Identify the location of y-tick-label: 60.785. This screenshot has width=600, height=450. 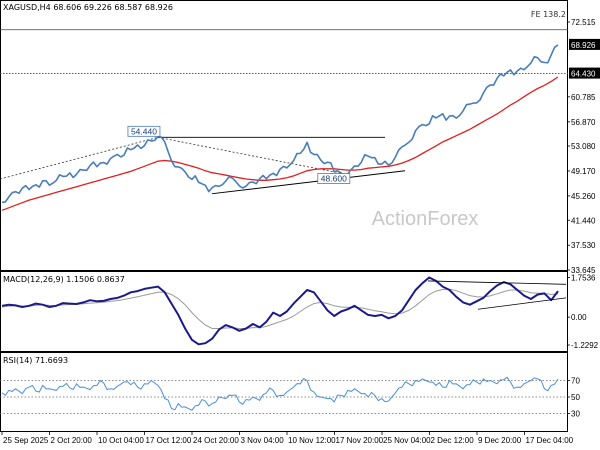
(583, 97).